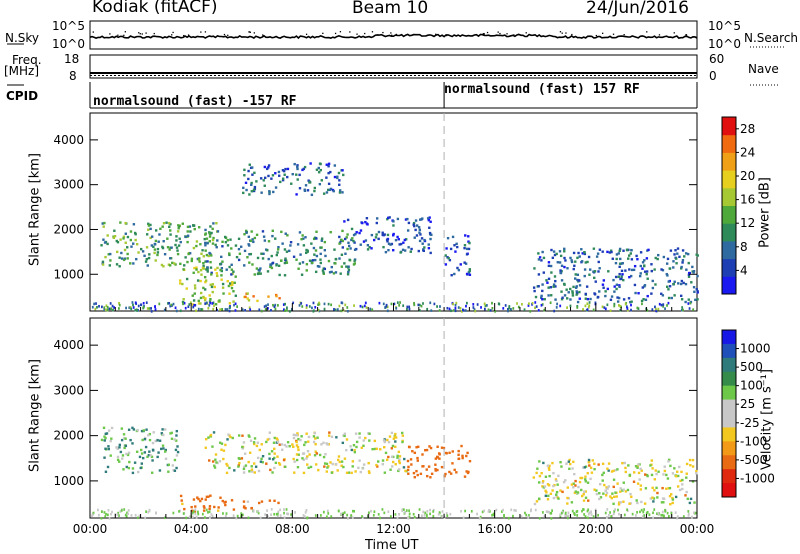  I want to click on velocity-colorbar-tick-label: 500, so click(751, 367).